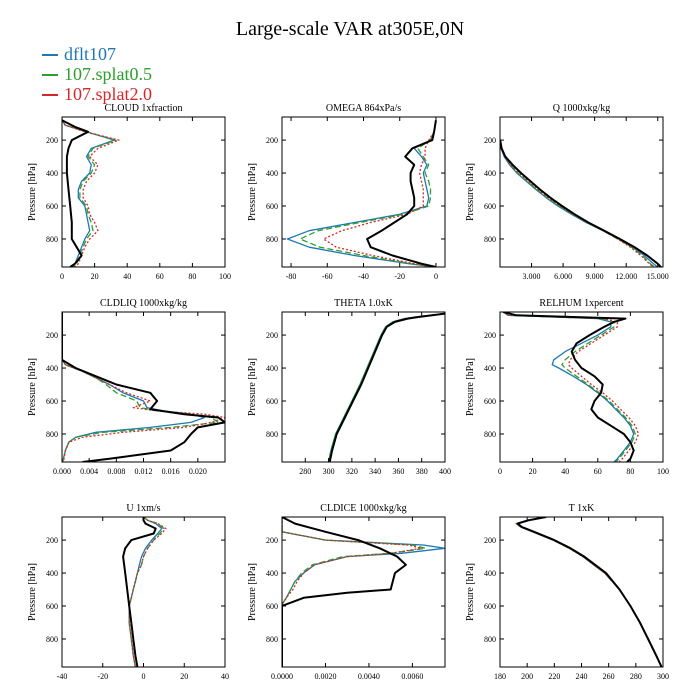  Describe the element at coordinates (609, 676) in the screenshot. I see `x-tick-label: 260` at that location.